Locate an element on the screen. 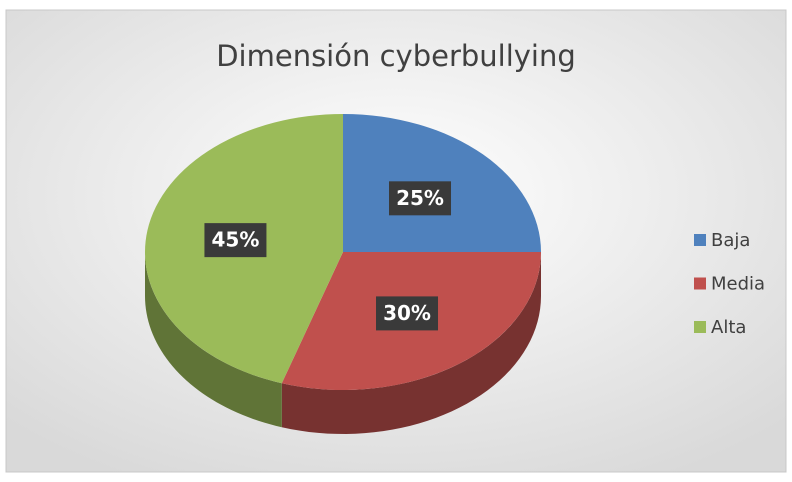 The image size is (792, 482). data-label: 25% is located at coordinates (420, 198).